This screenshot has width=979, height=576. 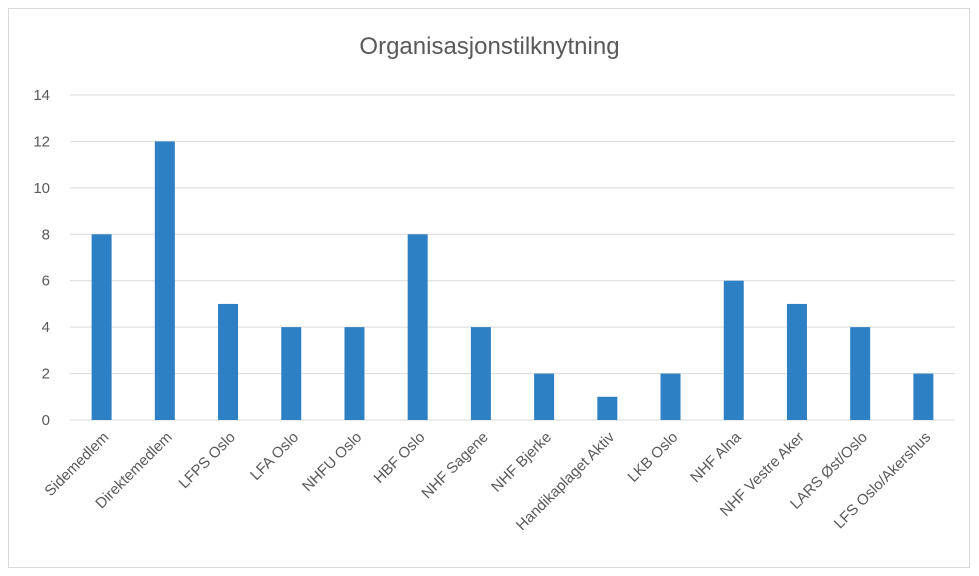 I want to click on bar-lfps-oslo, so click(x=228, y=362).